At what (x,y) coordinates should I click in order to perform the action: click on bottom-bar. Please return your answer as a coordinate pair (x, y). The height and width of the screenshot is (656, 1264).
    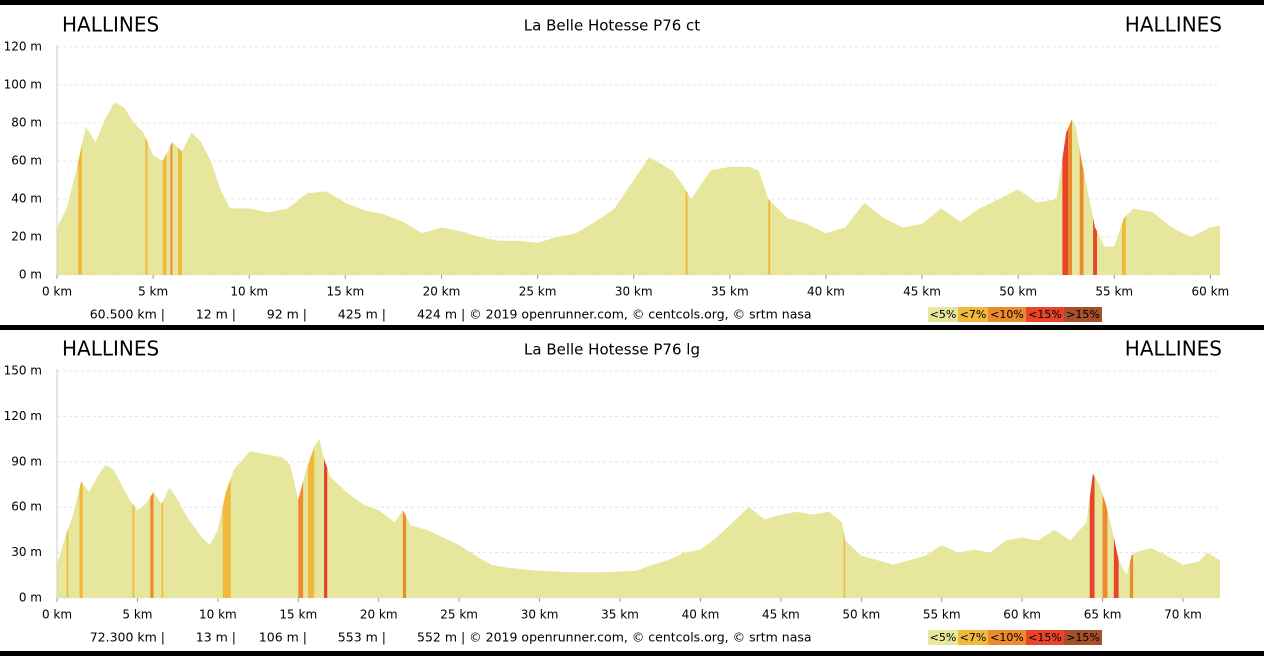
    Looking at the image, I should click on (632, 653).